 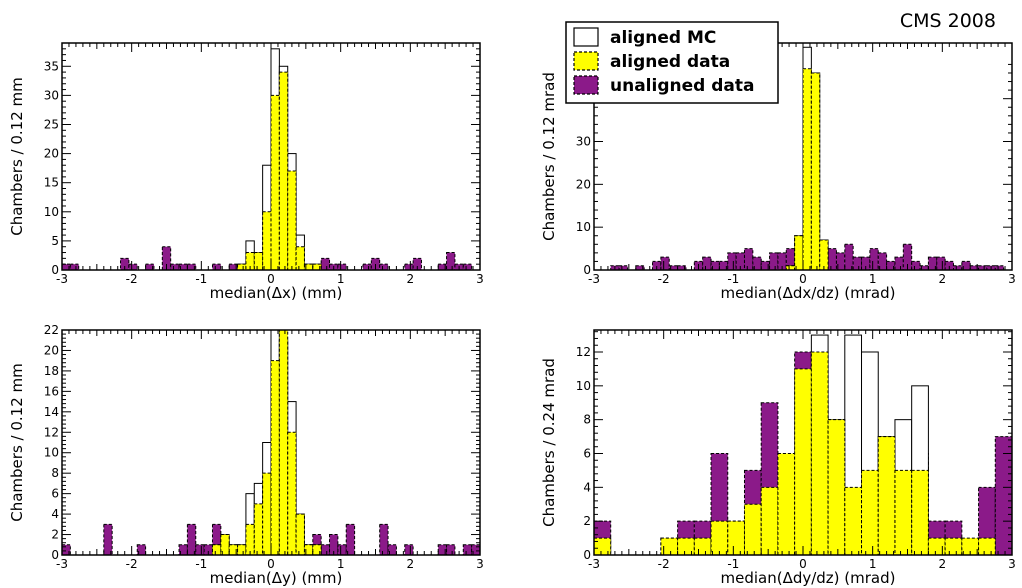 I want to click on legend-label: aligned data, so click(x=670, y=62).